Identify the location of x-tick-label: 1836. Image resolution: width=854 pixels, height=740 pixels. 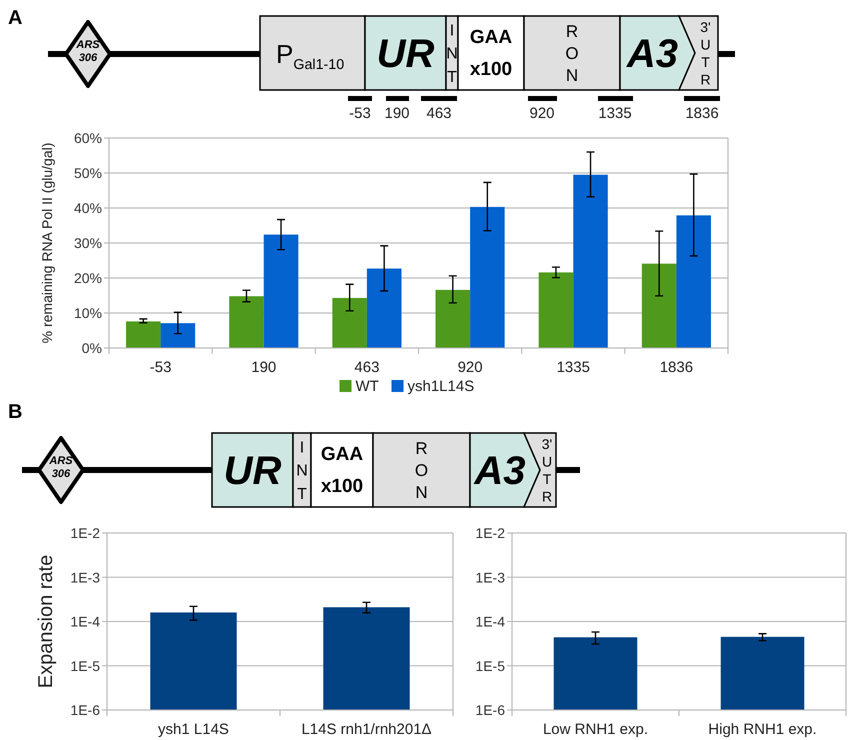
(677, 367).